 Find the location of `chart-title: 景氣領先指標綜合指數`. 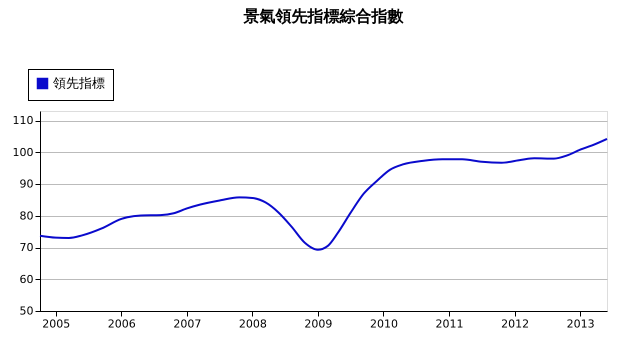

chart-title: 景氣領先指標綜合指數 is located at coordinates (323, 16).